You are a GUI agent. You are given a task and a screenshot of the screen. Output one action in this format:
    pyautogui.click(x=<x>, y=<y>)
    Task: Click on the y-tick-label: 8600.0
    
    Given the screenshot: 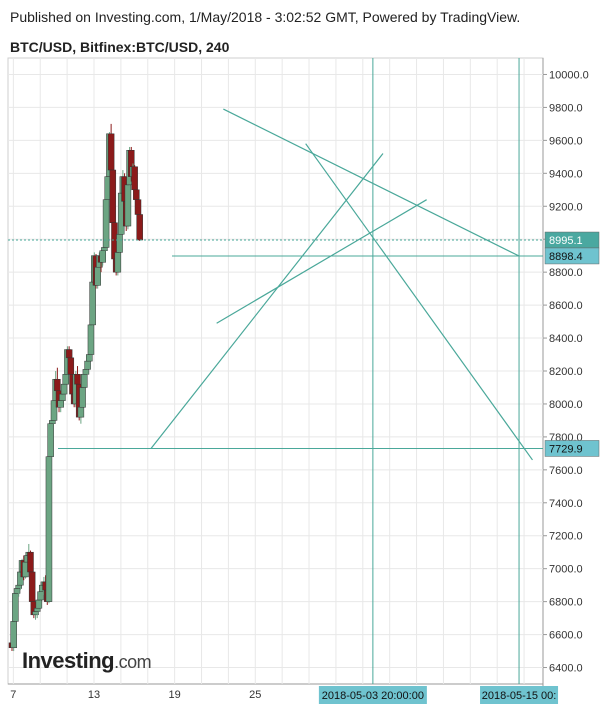 What is the action you would take?
    pyautogui.click(x=566, y=306)
    